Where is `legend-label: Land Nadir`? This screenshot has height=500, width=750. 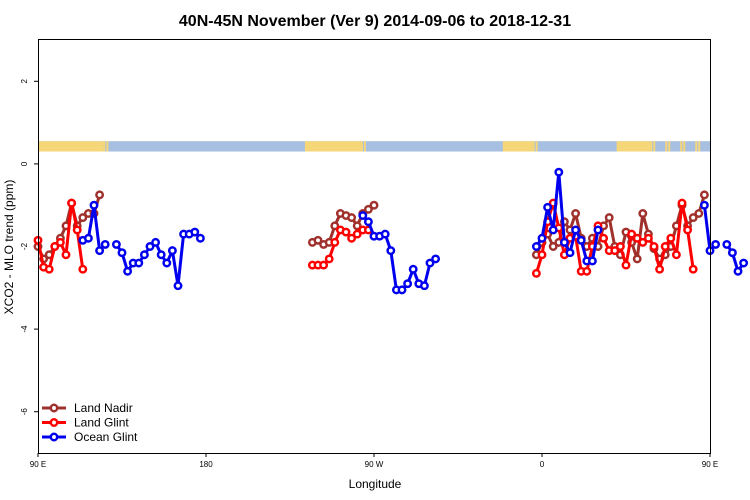 legend-label: Land Nadir is located at coordinates (103, 408).